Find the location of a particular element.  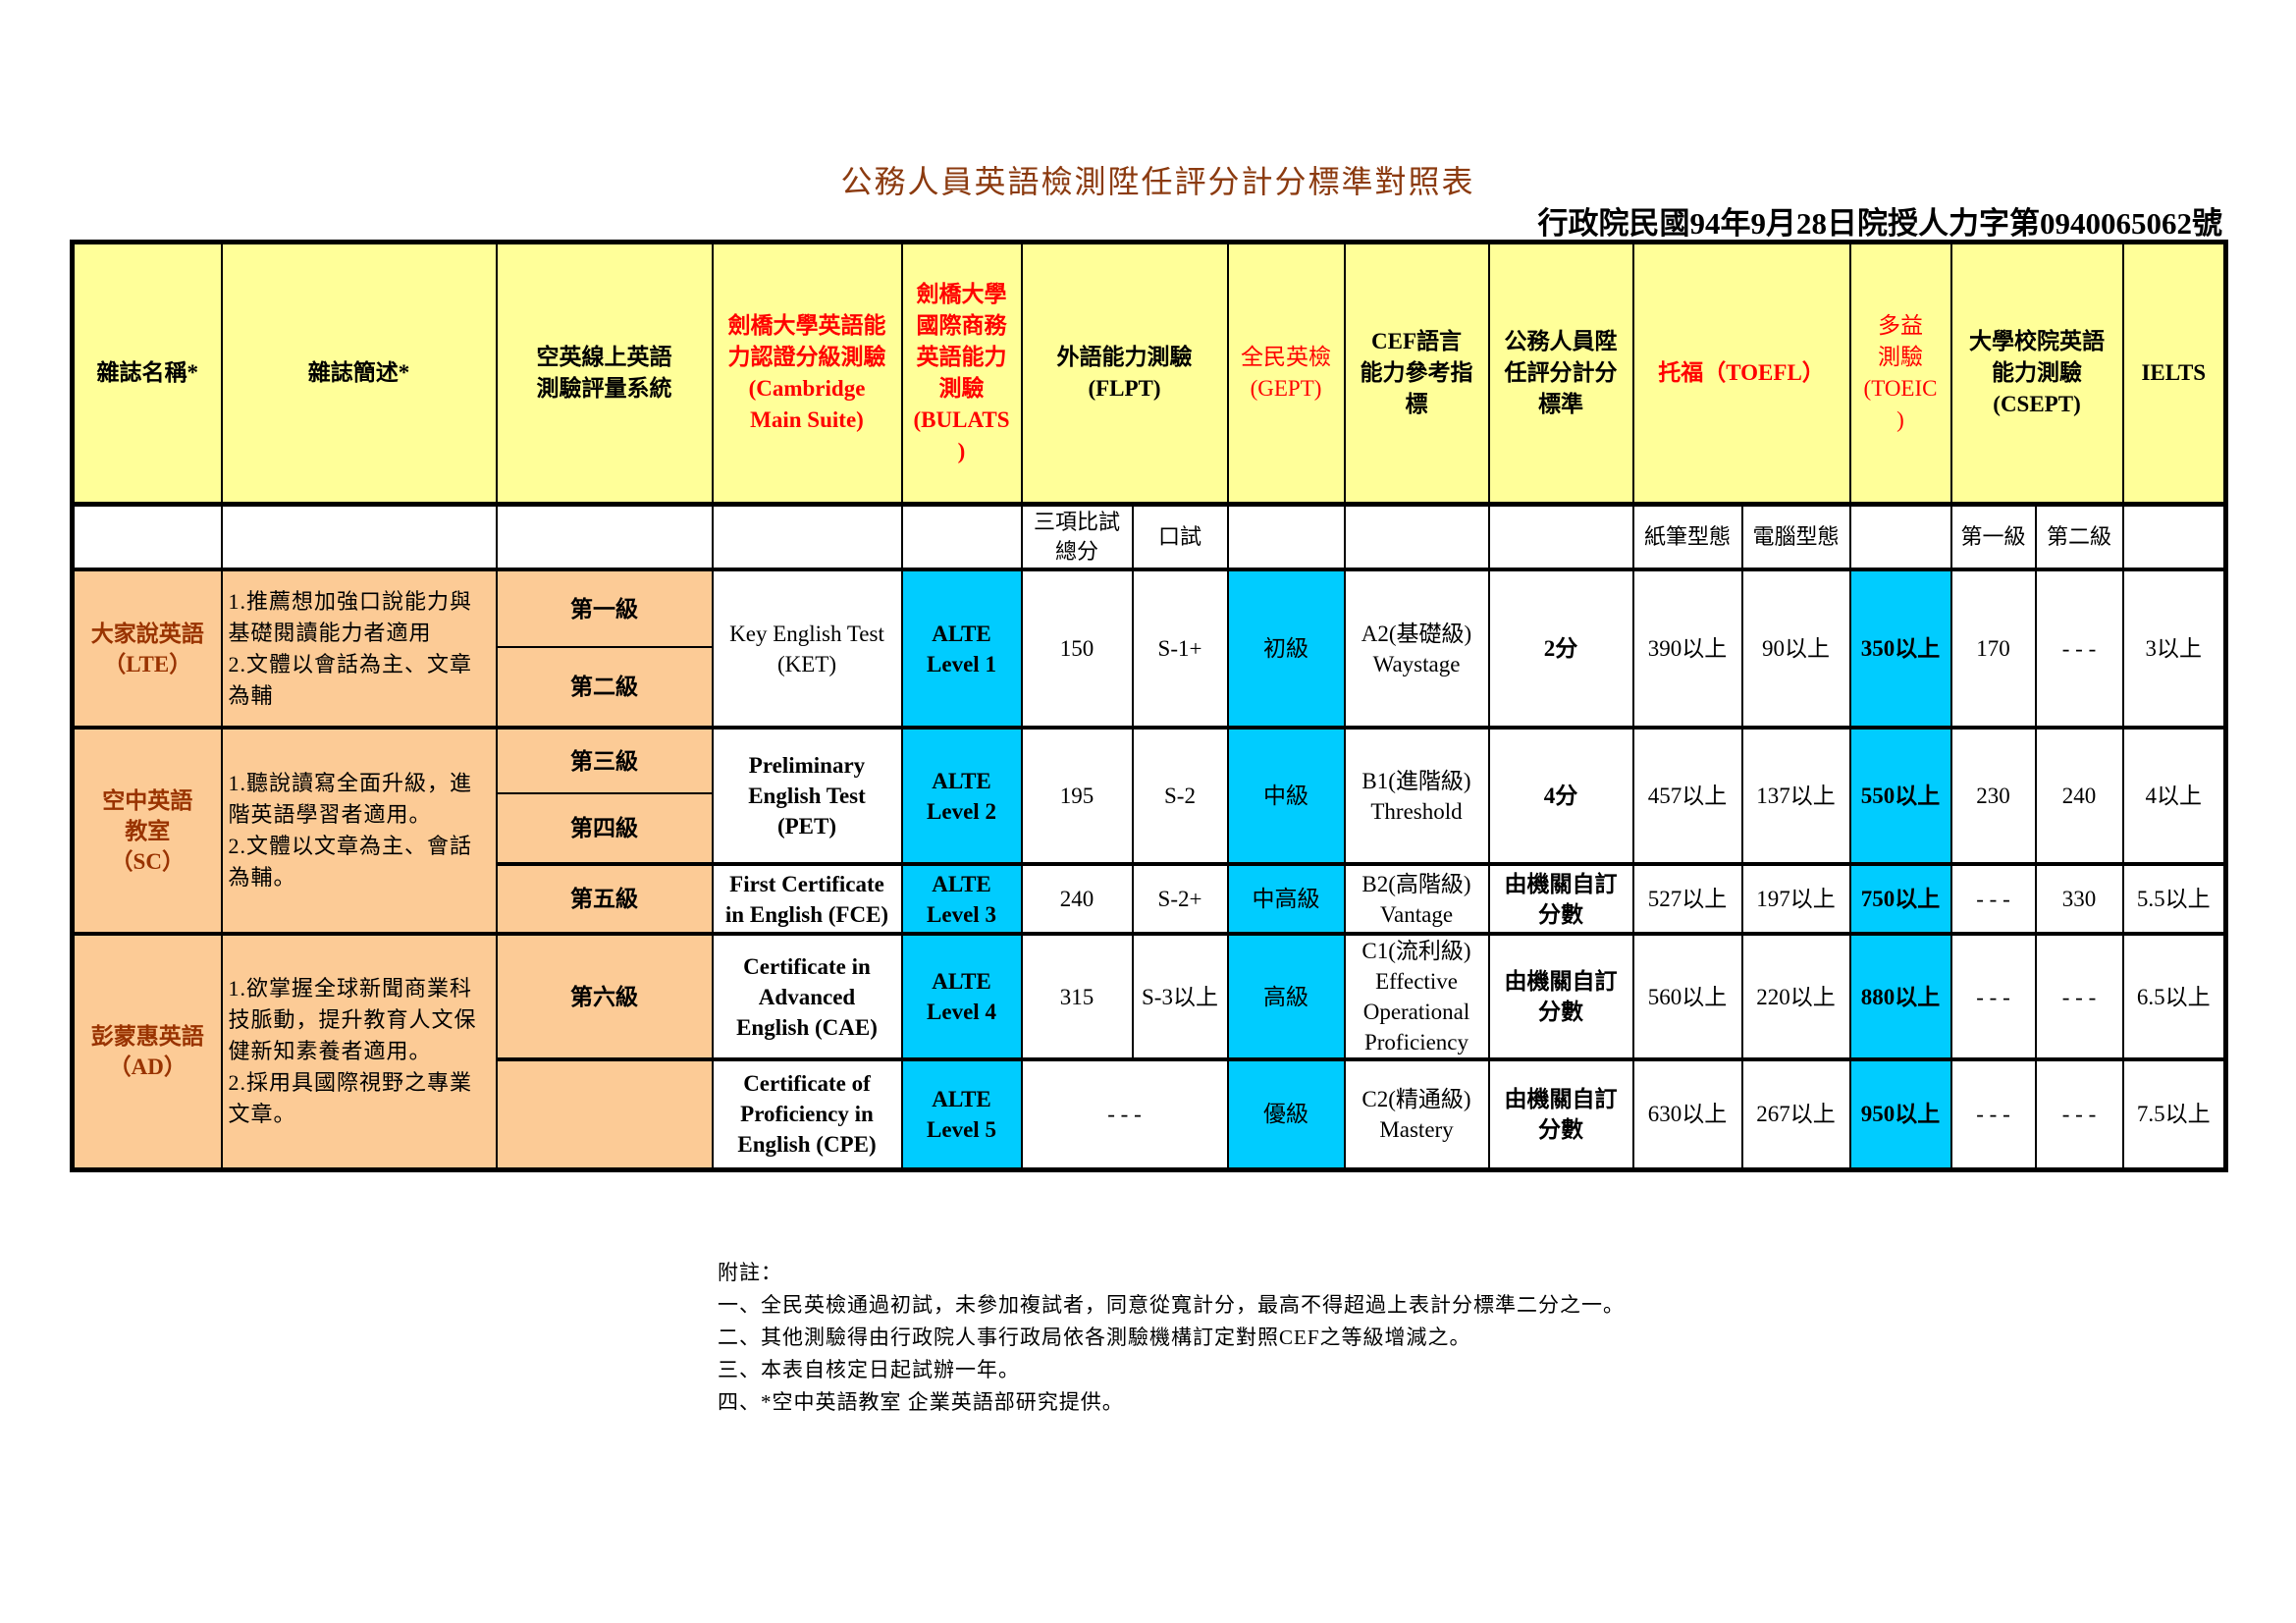

header-magazine: 雜誌名稱* is located at coordinates (147, 374).